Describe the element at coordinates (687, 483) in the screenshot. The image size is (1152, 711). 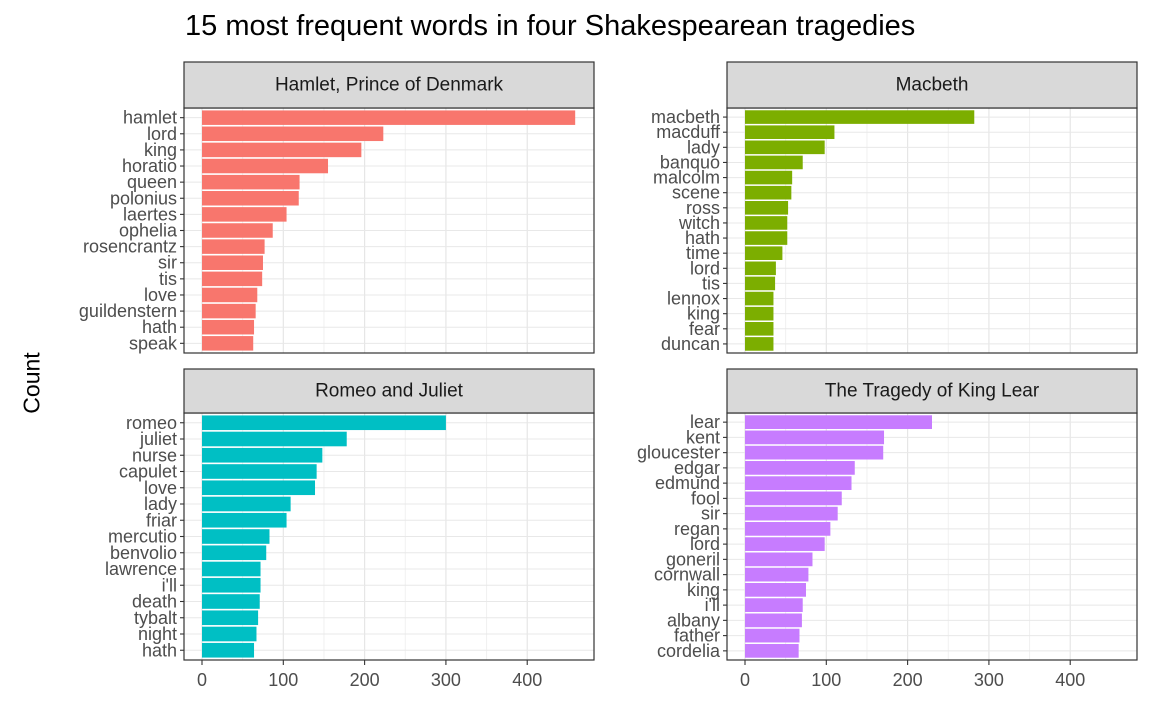
I see `category-label: edmund` at that location.